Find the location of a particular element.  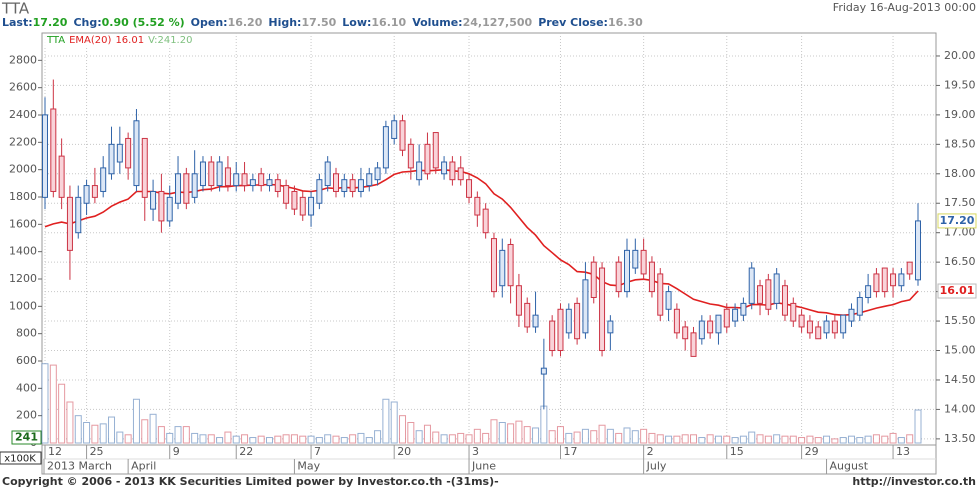

x-tick-label: 7 is located at coordinates (317, 451).